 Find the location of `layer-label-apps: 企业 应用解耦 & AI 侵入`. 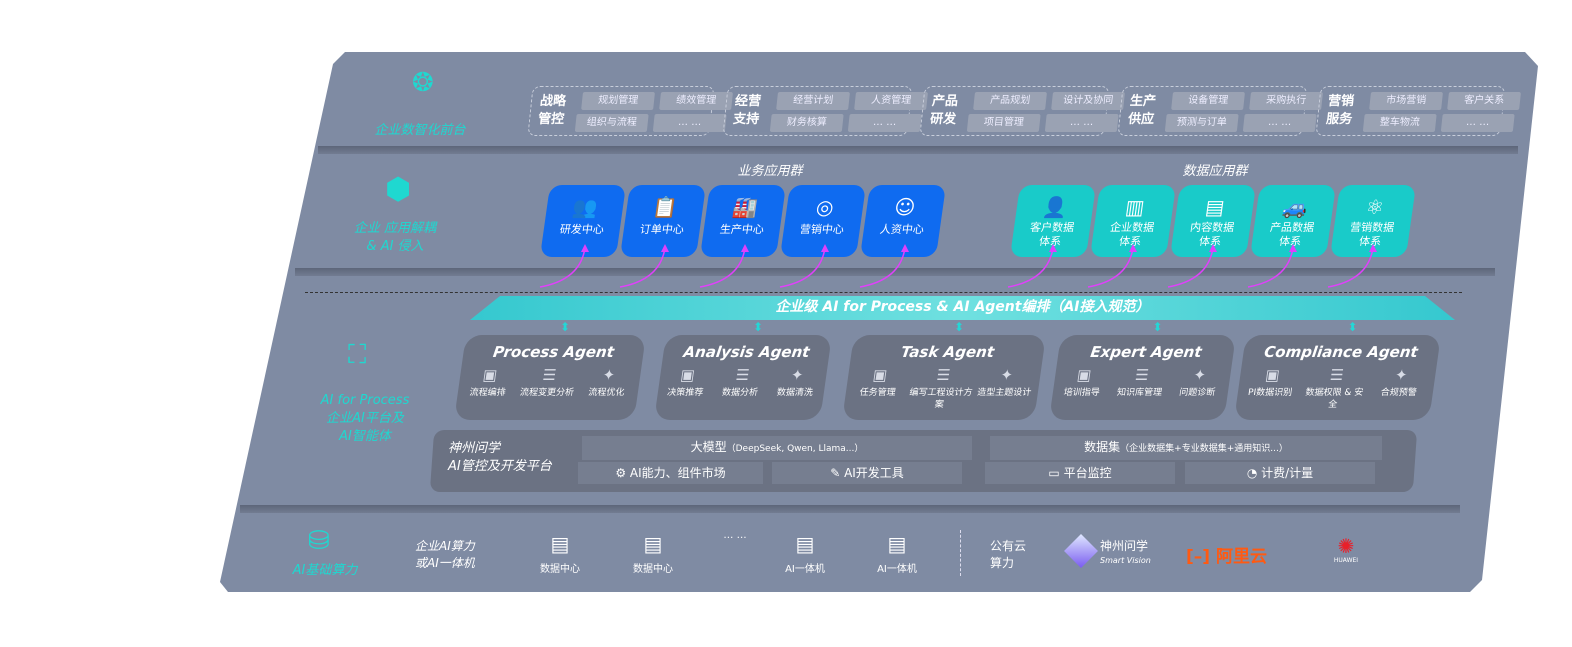

layer-label-apps: 企业 应用解耦 & AI 侵入 is located at coordinates (395, 237).